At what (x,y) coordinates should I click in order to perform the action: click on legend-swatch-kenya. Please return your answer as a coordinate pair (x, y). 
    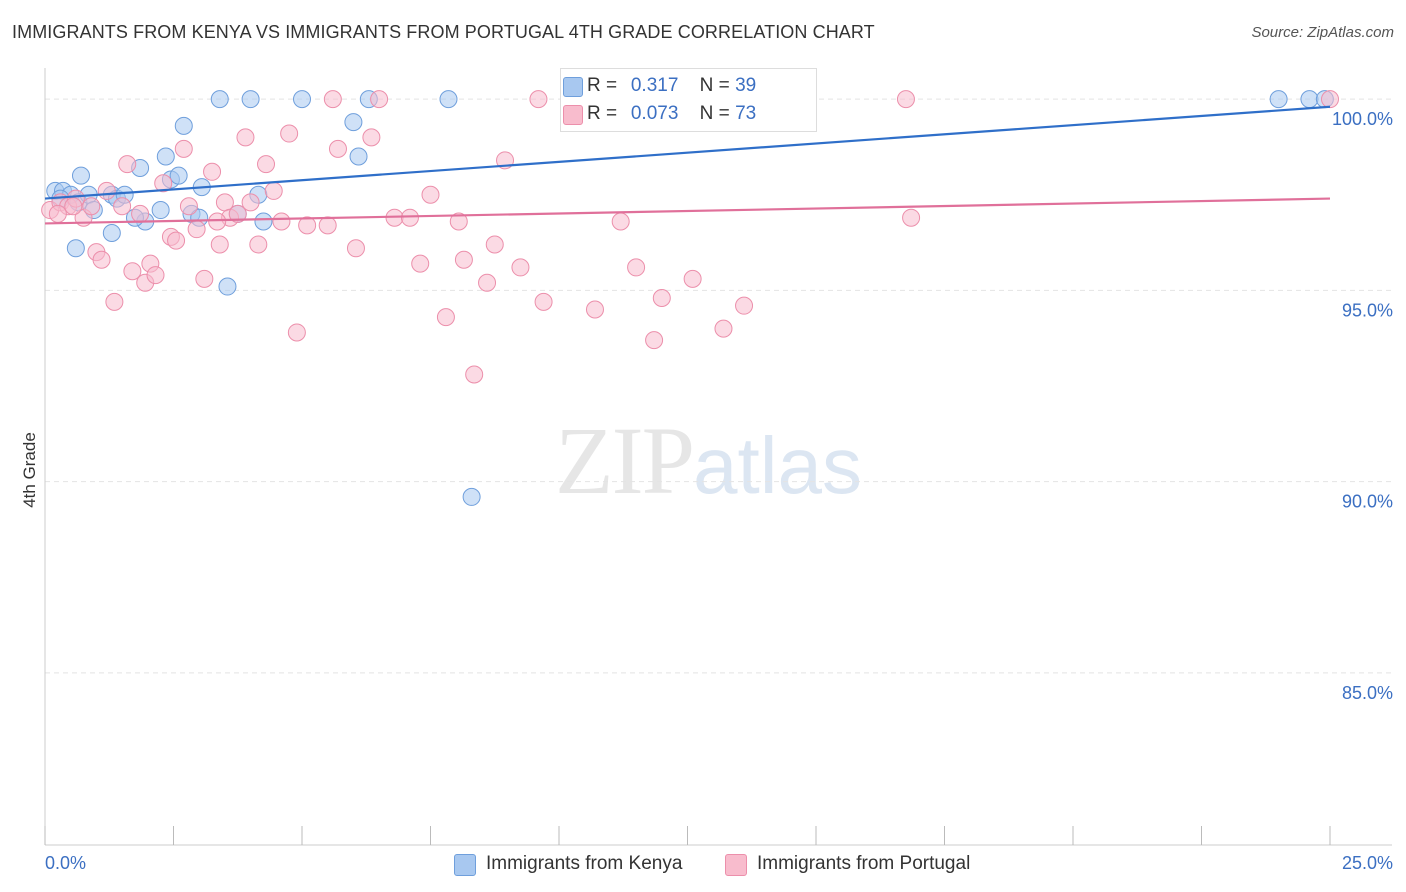
    Looking at the image, I should click on (465, 865).